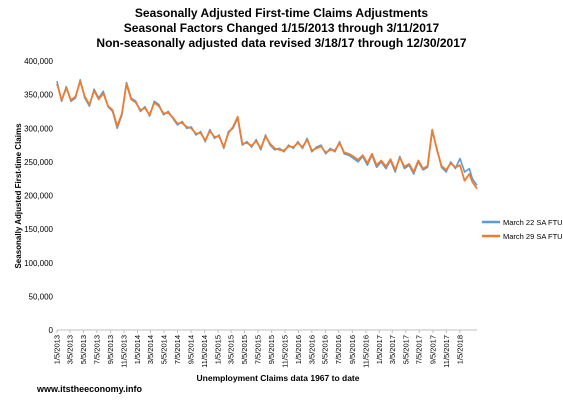  Describe the element at coordinates (51, 330) in the screenshot. I see `y-tick-label: 0` at that location.